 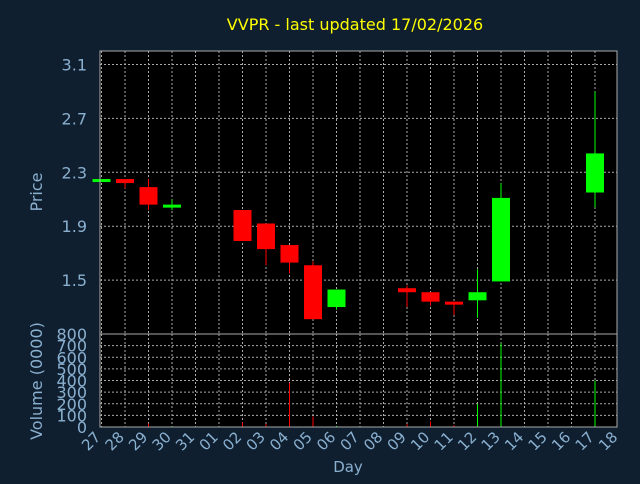 I want to click on volume-tick-label: 800, so click(x=71, y=334).